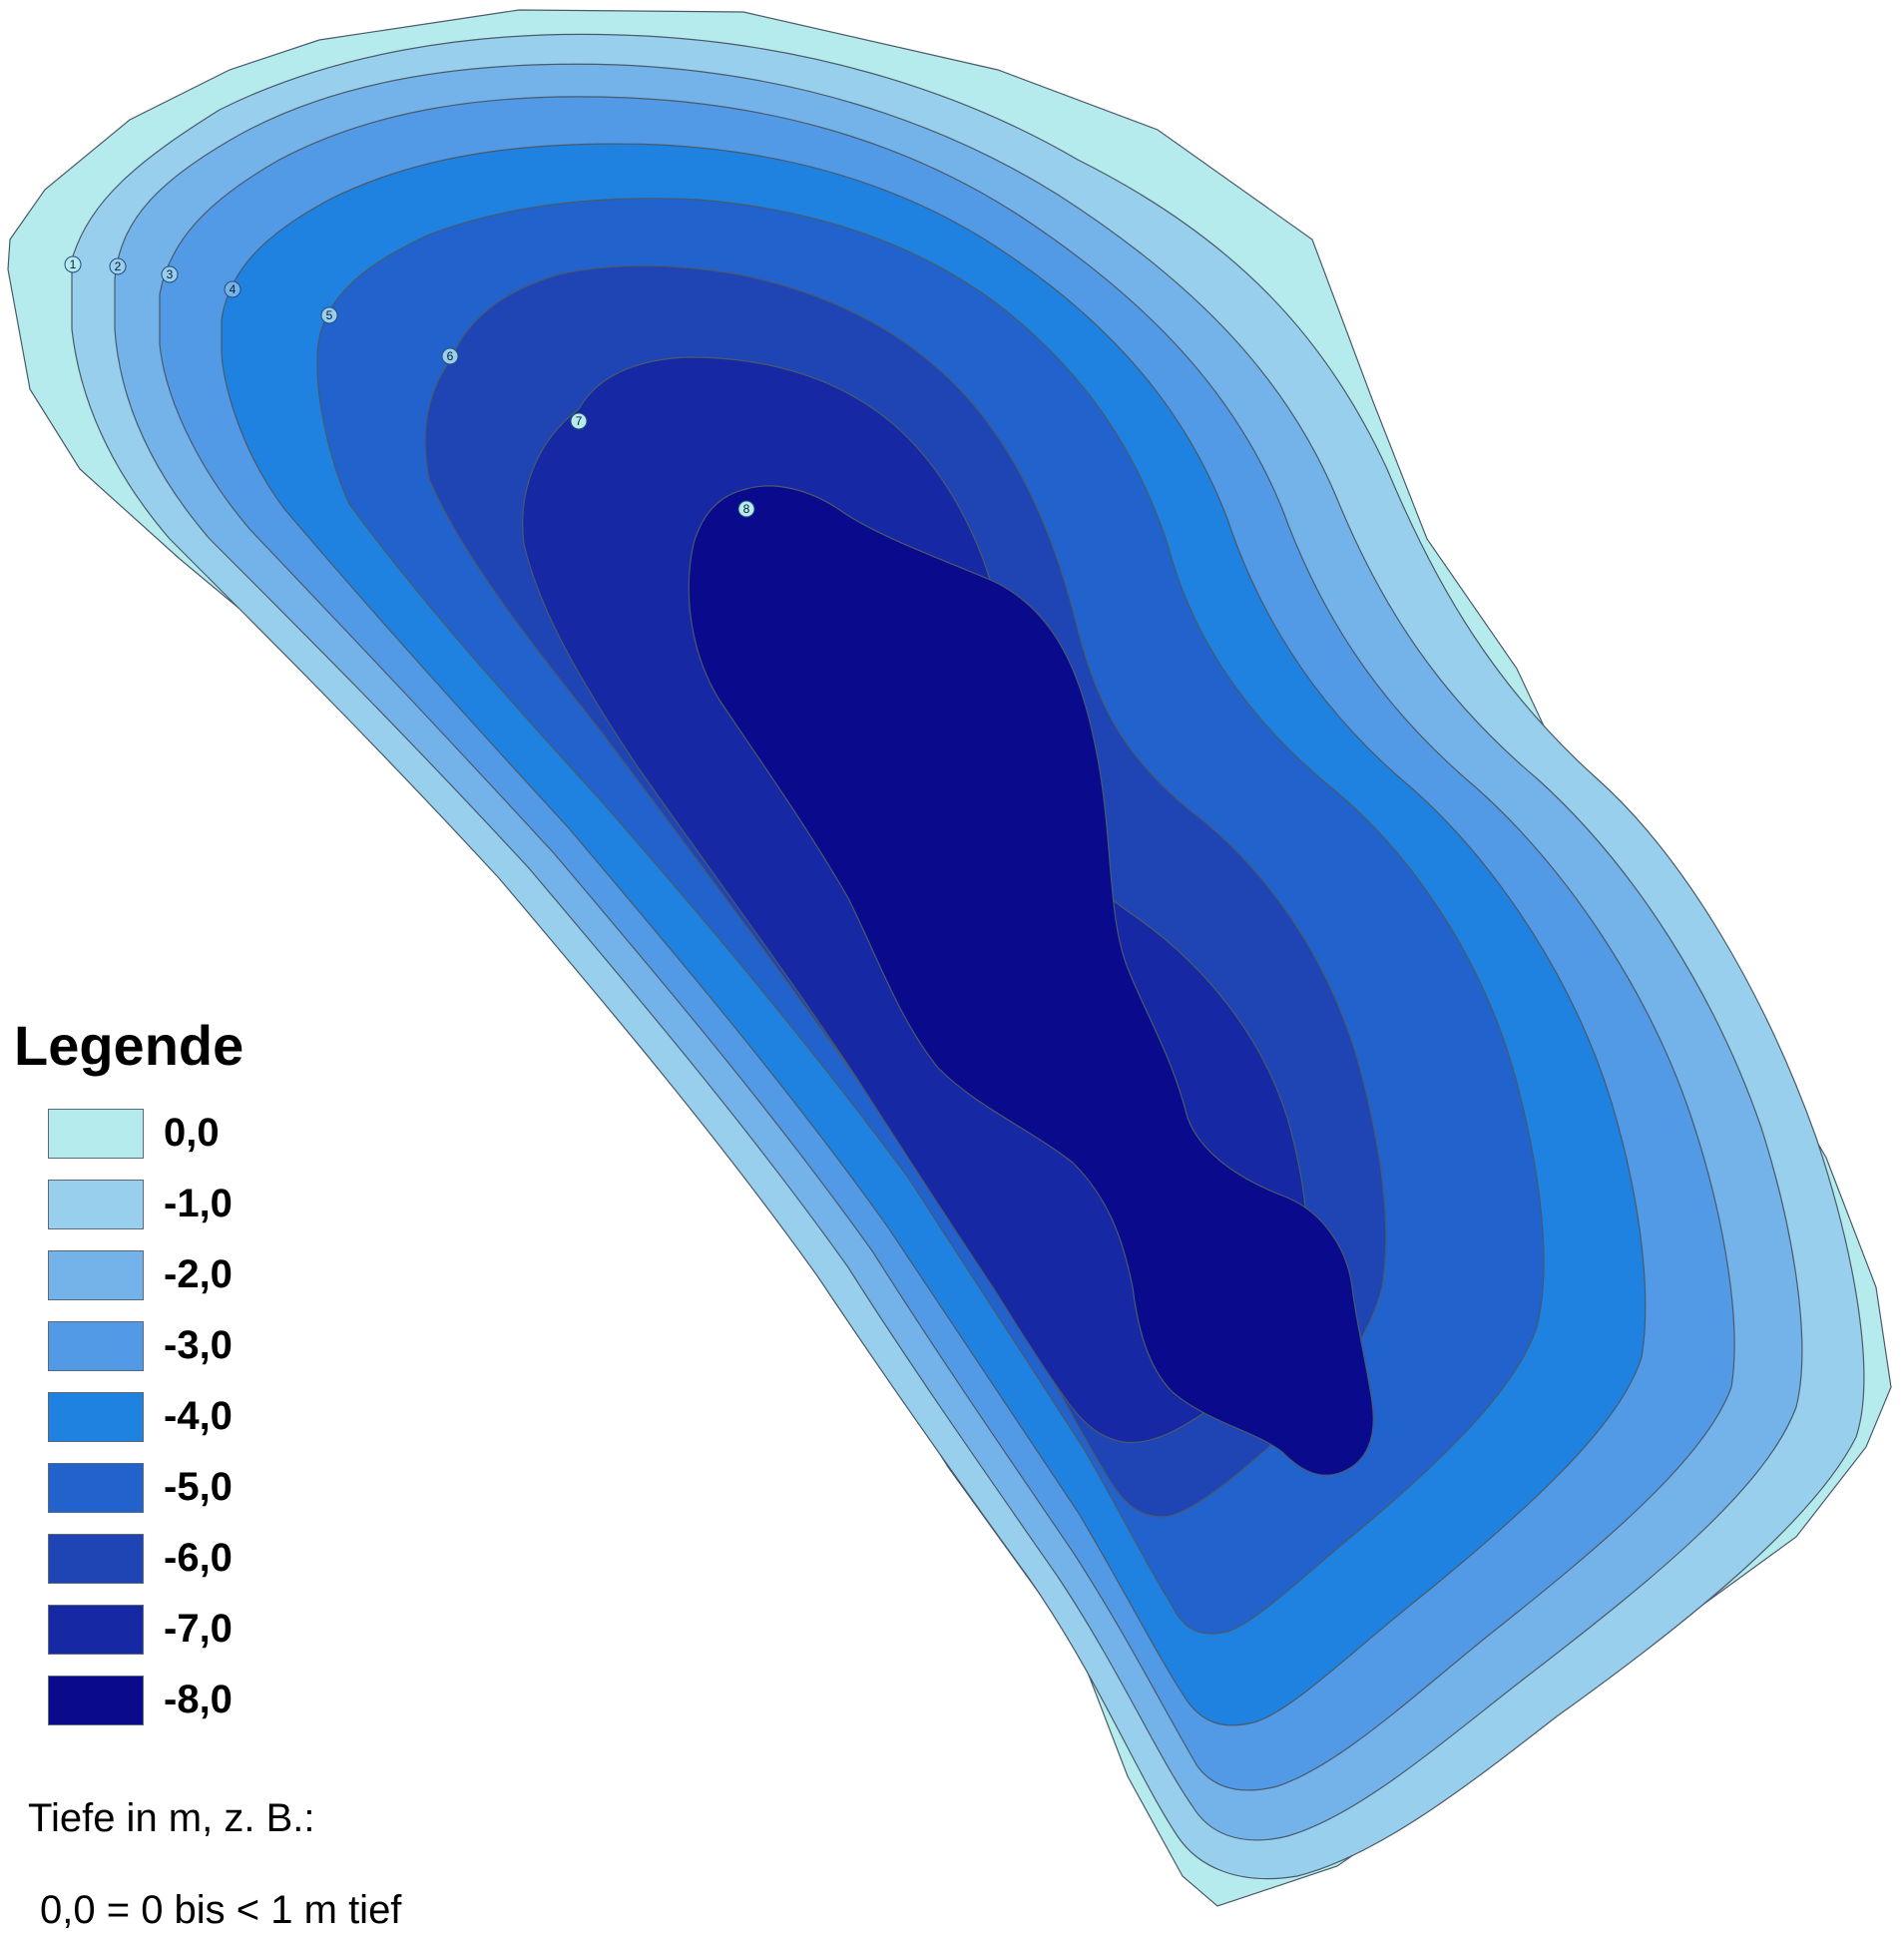 This screenshot has width=1904, height=1933. I want to click on depth-marker-1: 1, so click(73, 264).